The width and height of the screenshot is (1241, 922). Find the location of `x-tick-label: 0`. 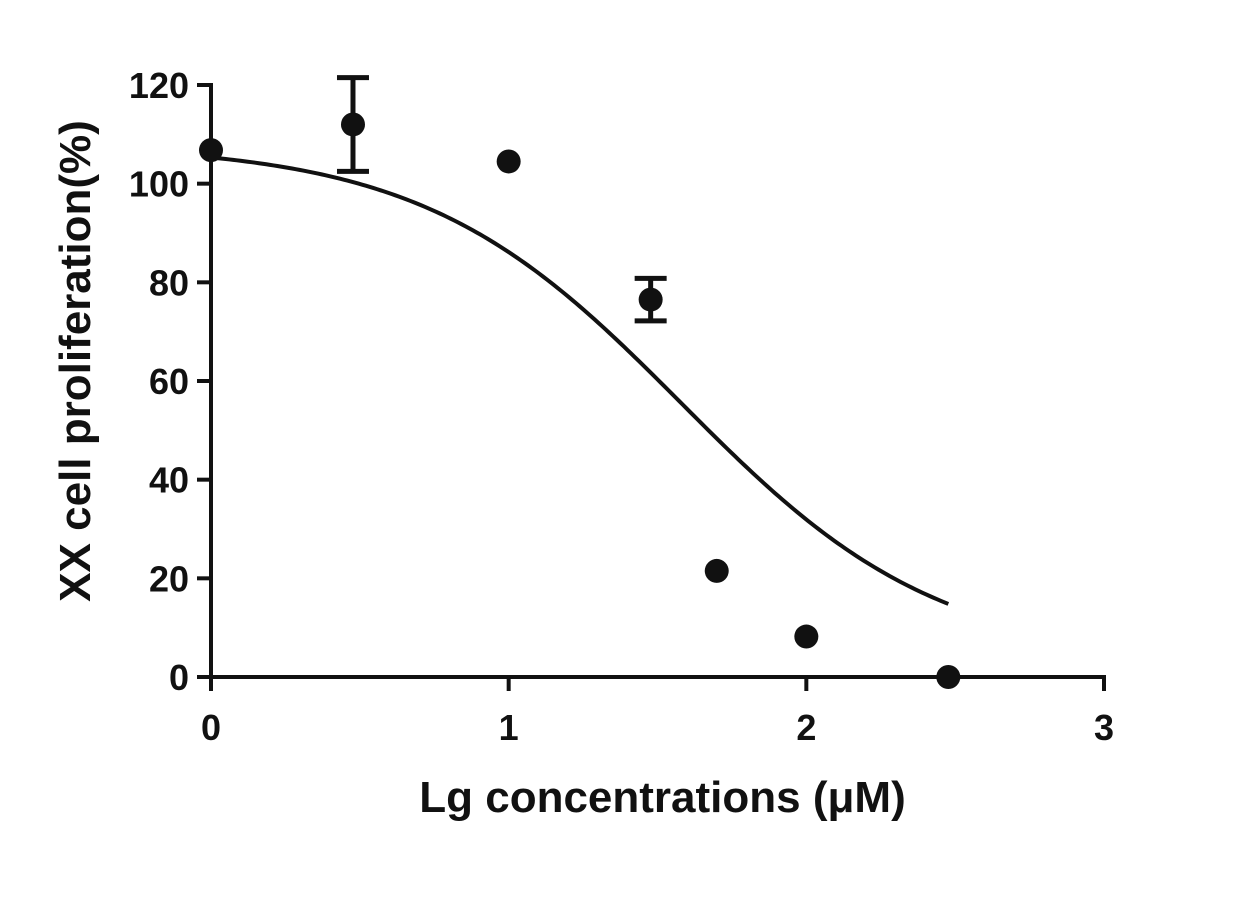

x-tick-label: 0 is located at coordinates (211, 727).